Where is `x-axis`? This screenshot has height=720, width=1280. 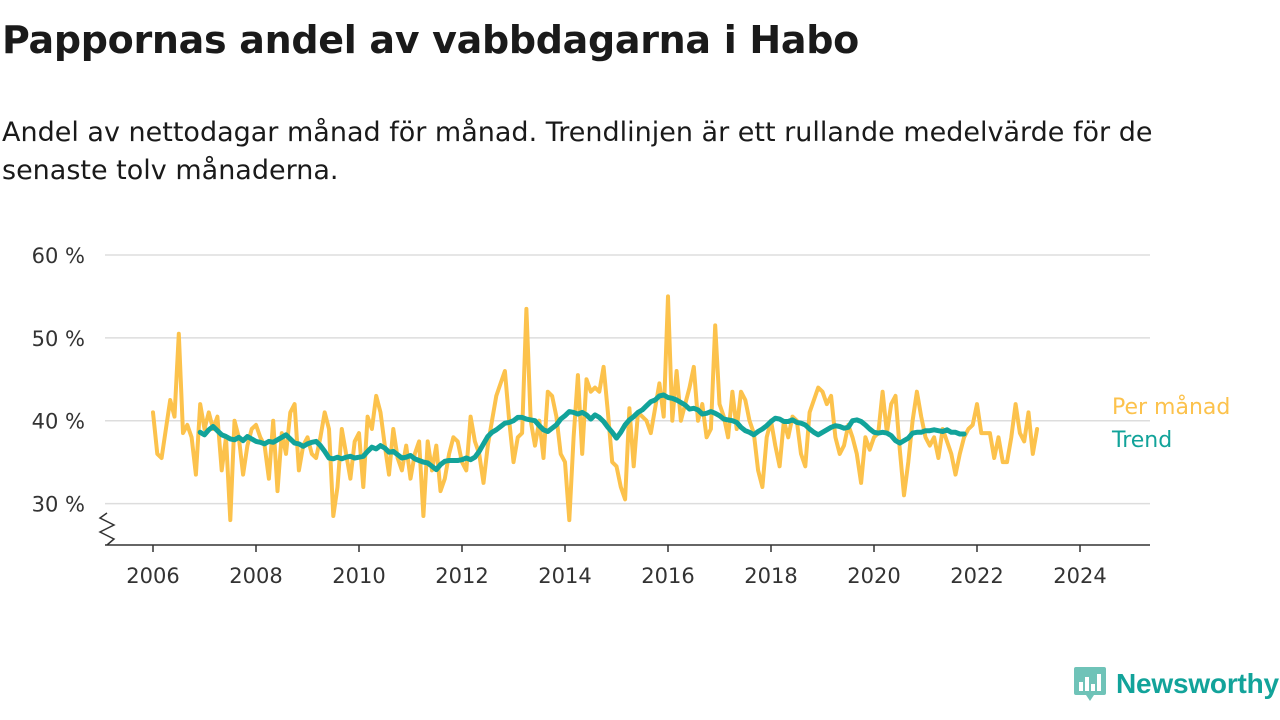 x-axis is located at coordinates (624, 532).